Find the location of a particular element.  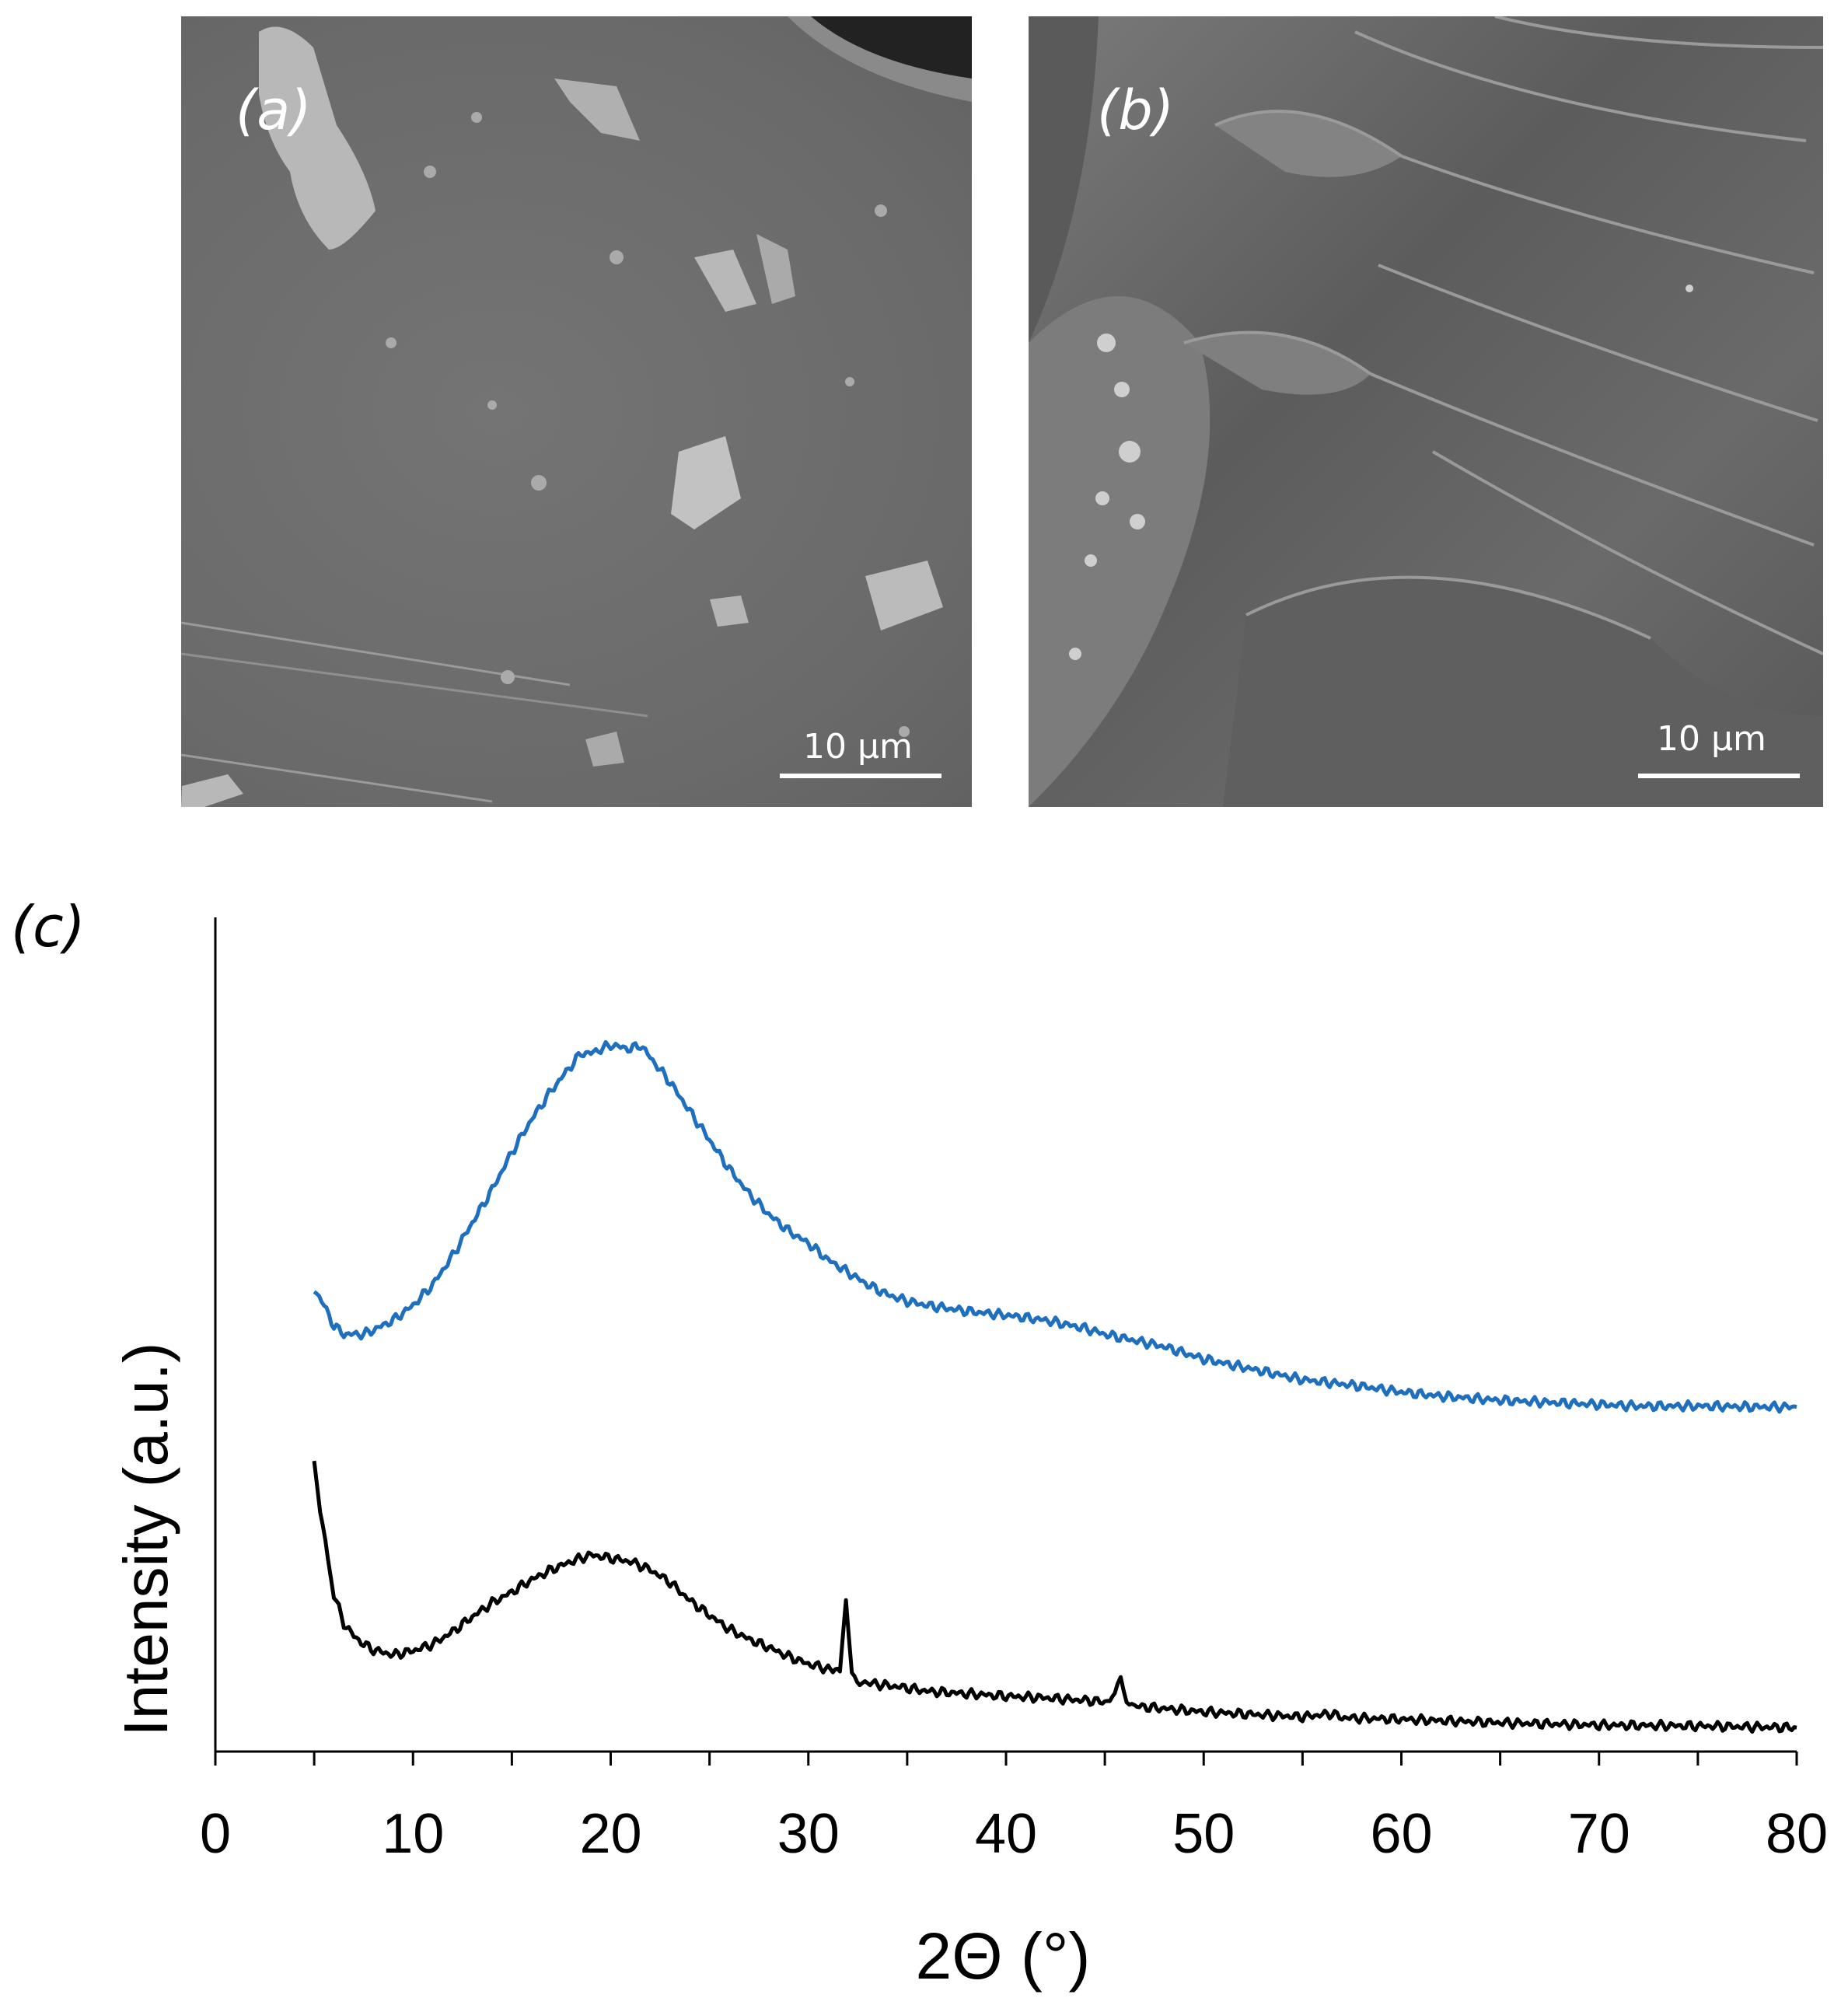

x-tick-label: 80 is located at coordinates (1797, 1834).